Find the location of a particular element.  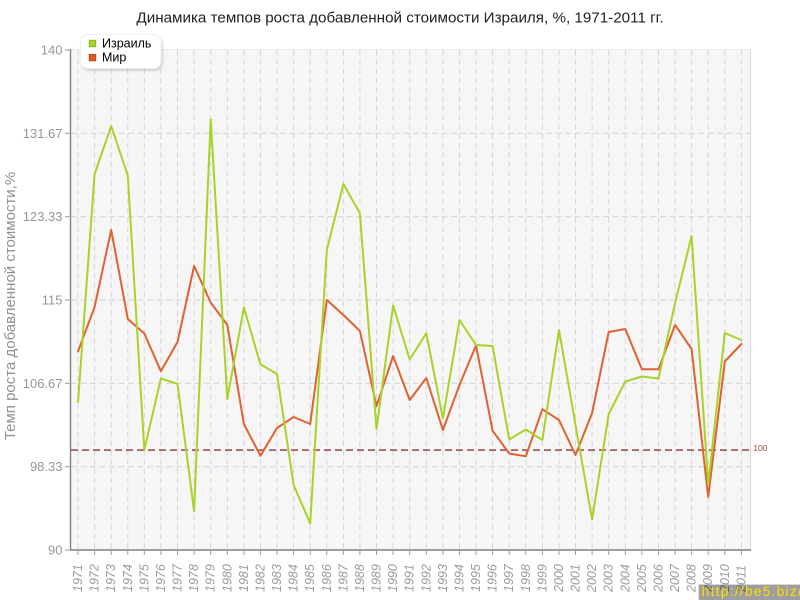

svg-text: 1985 is located at coordinates (310, 578).